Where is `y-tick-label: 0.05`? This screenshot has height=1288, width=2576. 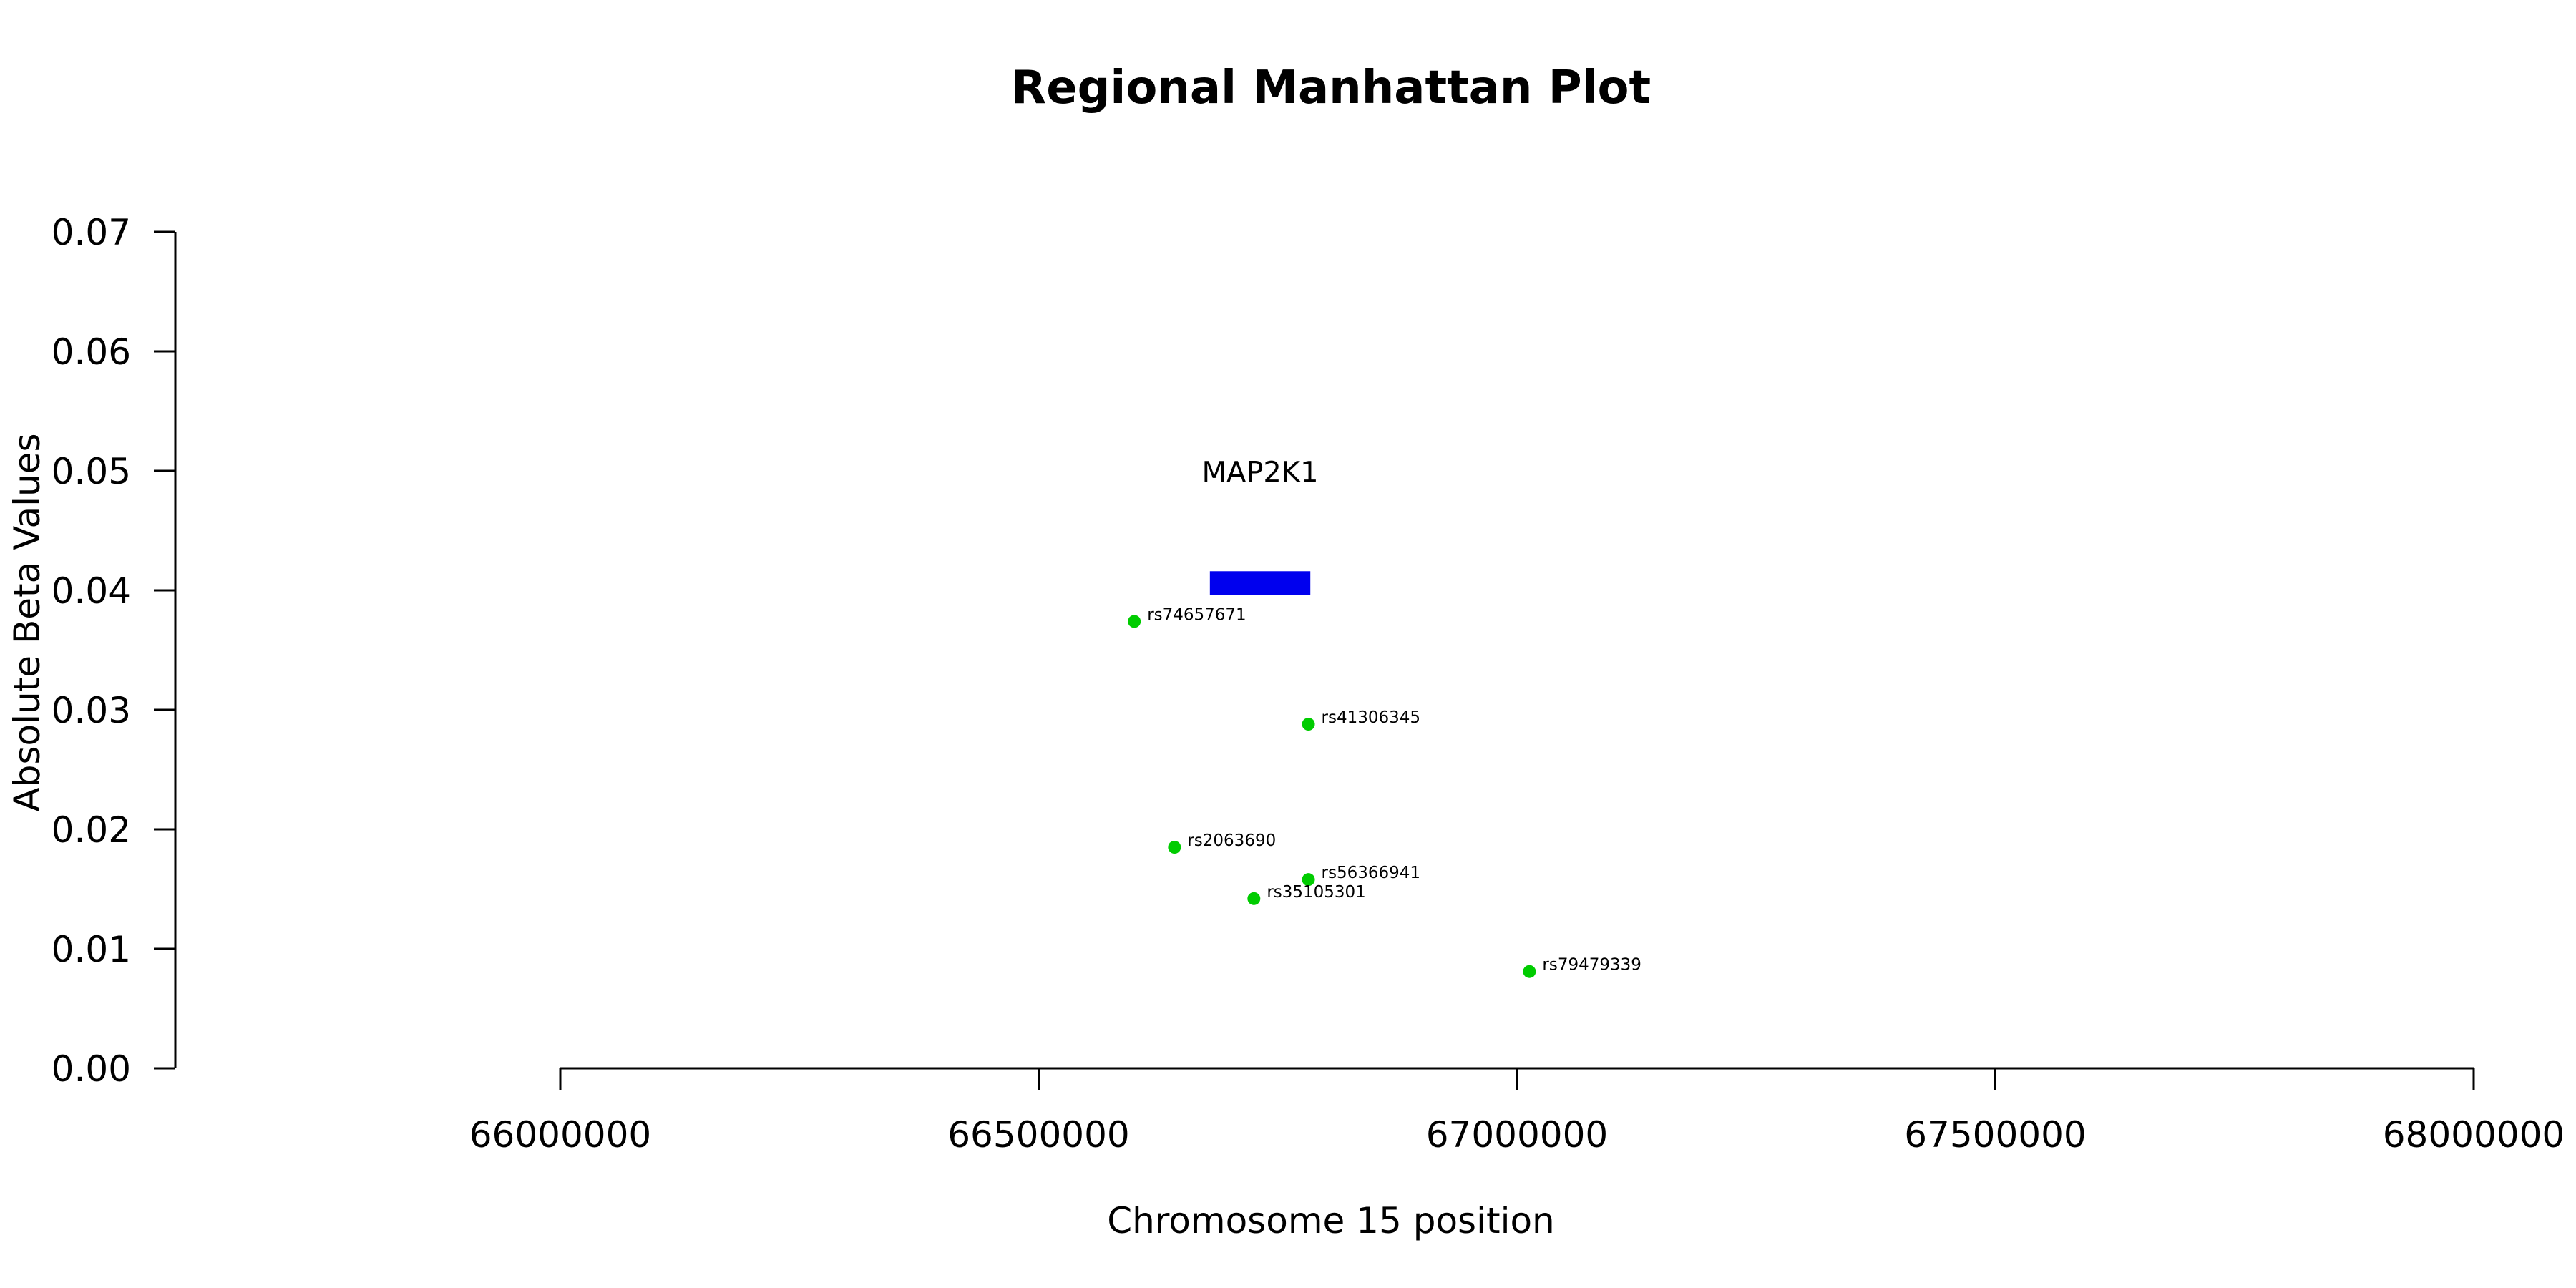
y-tick-label: 0.05 is located at coordinates (91, 471).